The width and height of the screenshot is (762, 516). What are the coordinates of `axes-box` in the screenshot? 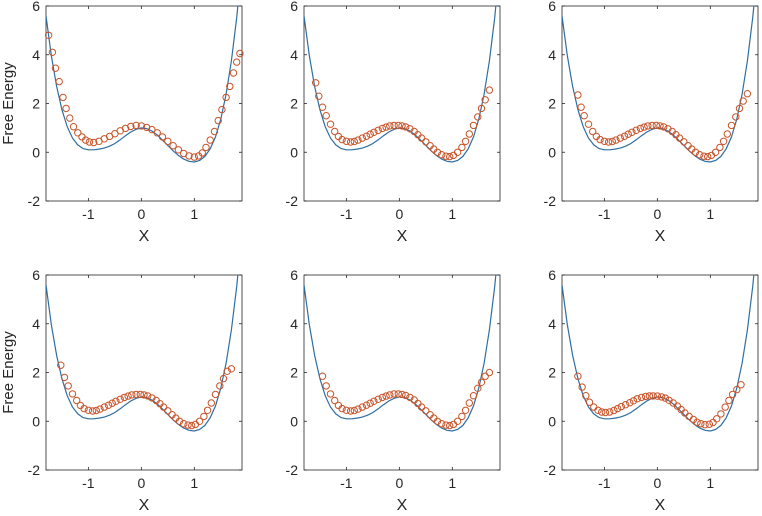 It's located at (660, 372).